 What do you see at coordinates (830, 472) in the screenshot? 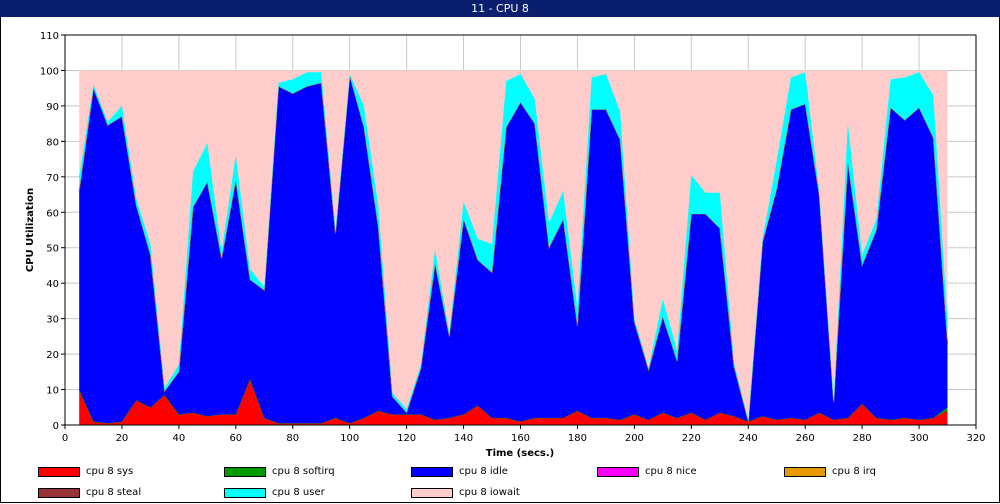
I see `legend-item-cpu-8-irq: cpu 8 irq` at bounding box center [830, 472].